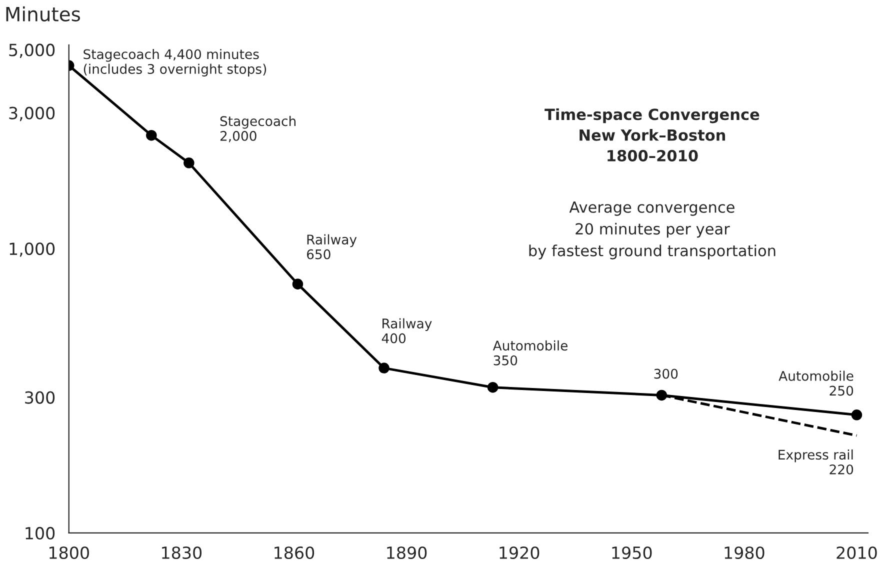 The height and width of the screenshot is (561, 883). I want to click on text: Time-space Convergence New York–Boston 1800–2010, so click(652, 135).